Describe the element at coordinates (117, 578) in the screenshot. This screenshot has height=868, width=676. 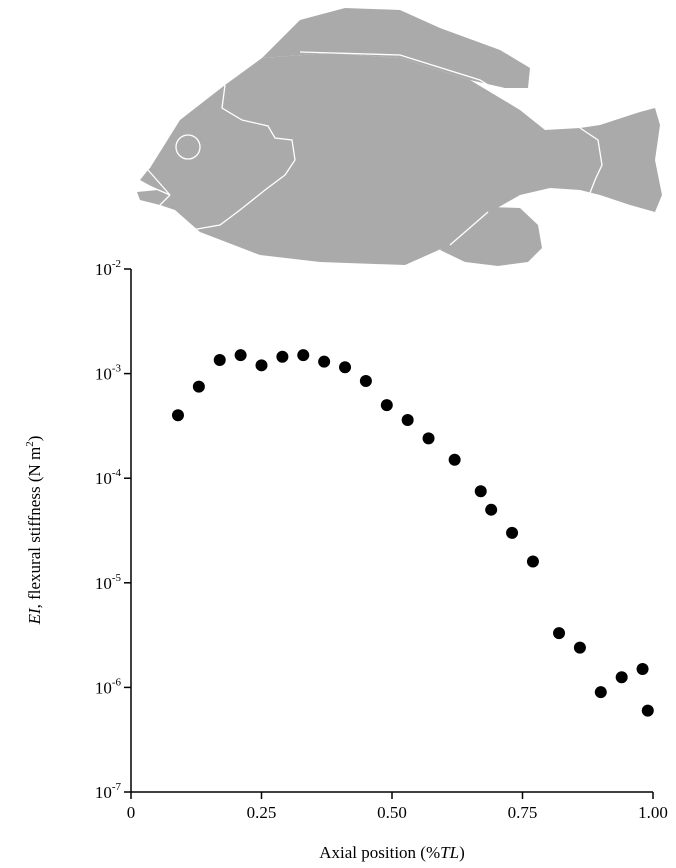
I see `y-tick-exponent: -5` at that location.